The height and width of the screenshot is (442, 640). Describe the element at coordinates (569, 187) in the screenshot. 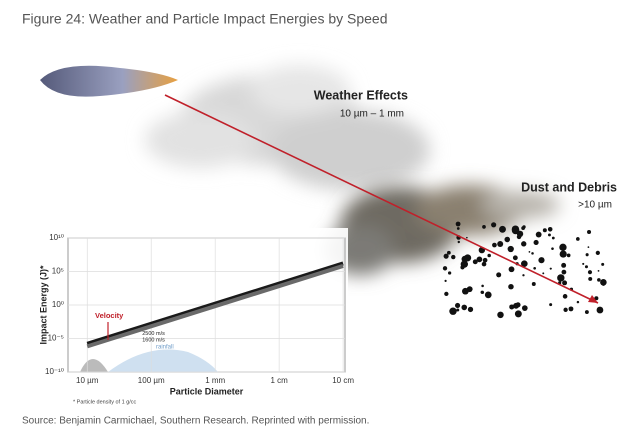

I see `dust-label: Dust and Debris` at that location.